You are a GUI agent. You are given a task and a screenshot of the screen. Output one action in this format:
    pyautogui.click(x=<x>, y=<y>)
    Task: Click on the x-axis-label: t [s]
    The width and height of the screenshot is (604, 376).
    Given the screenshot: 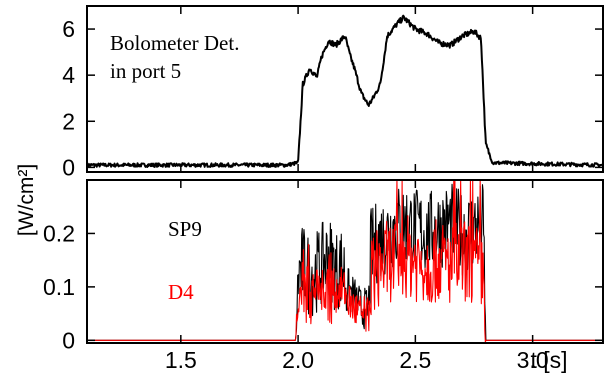 What is the action you would take?
    pyautogui.click(x=548, y=360)
    